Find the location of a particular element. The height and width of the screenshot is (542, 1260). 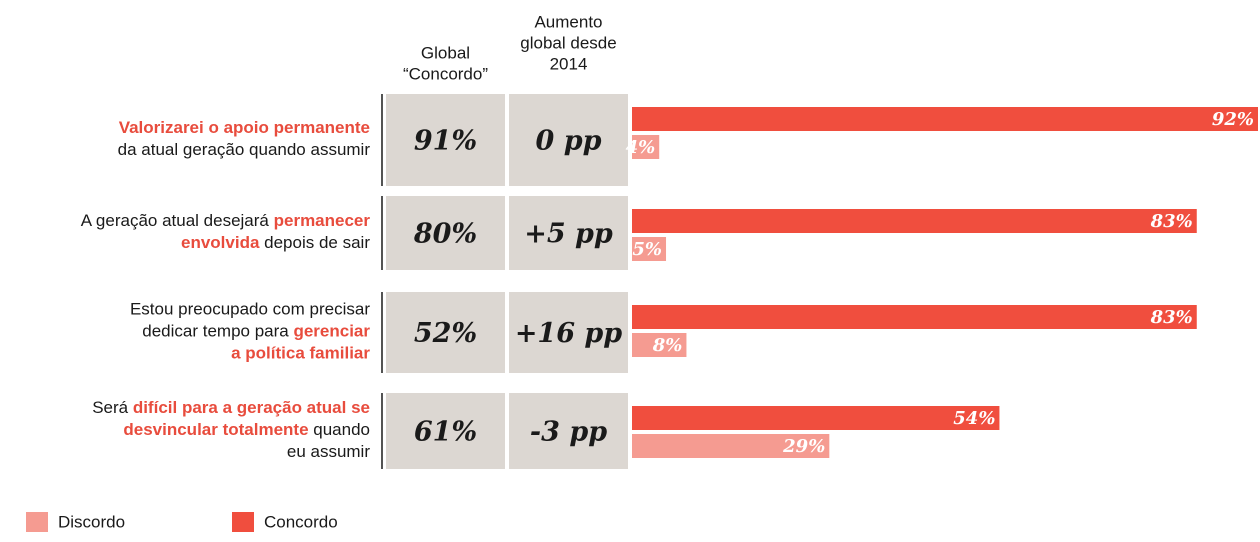

row-label-part: Será is located at coordinates (112, 407).